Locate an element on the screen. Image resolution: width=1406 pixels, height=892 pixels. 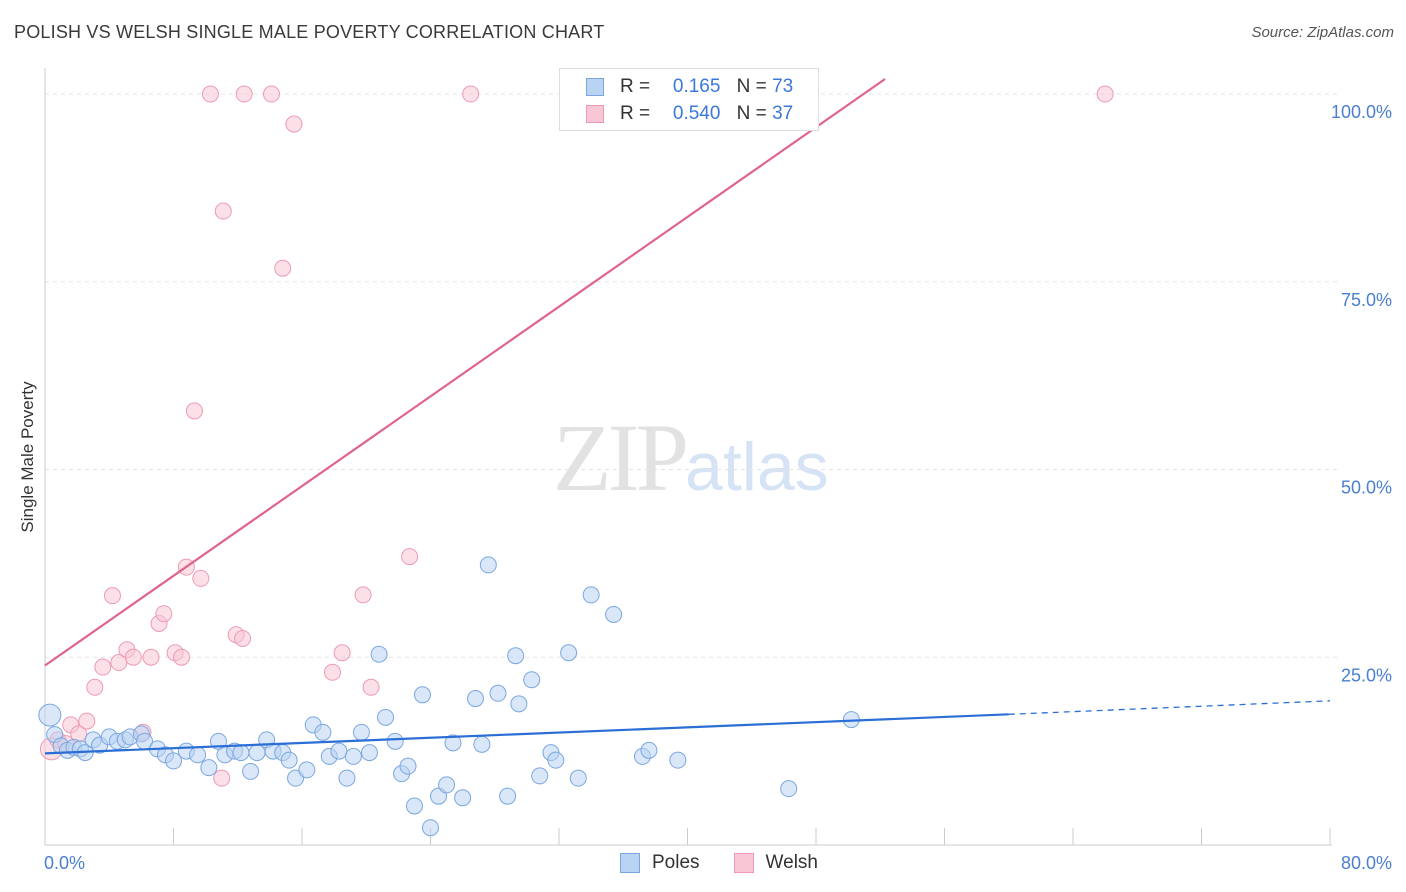
poles-swatch is located at coordinates (595, 87).